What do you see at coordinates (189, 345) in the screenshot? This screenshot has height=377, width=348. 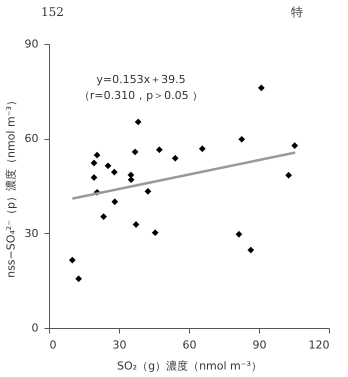 I see `x-tick-label: 60` at bounding box center [189, 345].